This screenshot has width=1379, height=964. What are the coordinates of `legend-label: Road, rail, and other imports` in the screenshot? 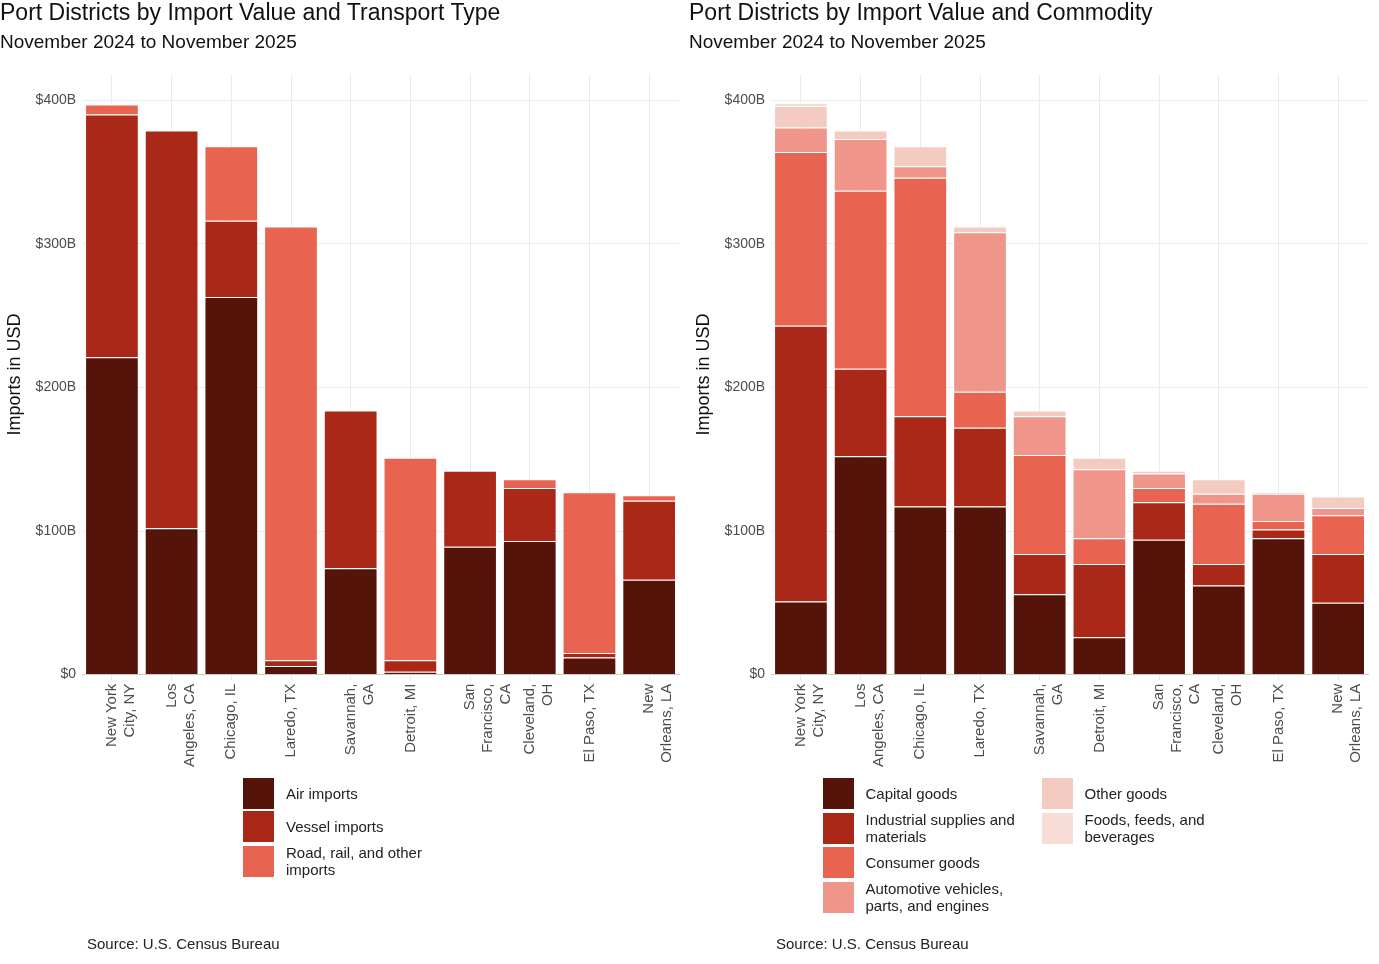 It's located at (354, 861).